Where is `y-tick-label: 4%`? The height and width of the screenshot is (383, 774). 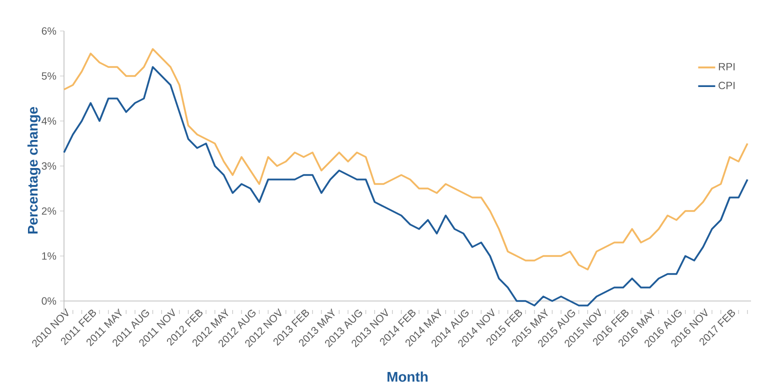 y-tick-label: 4% is located at coordinates (49, 121).